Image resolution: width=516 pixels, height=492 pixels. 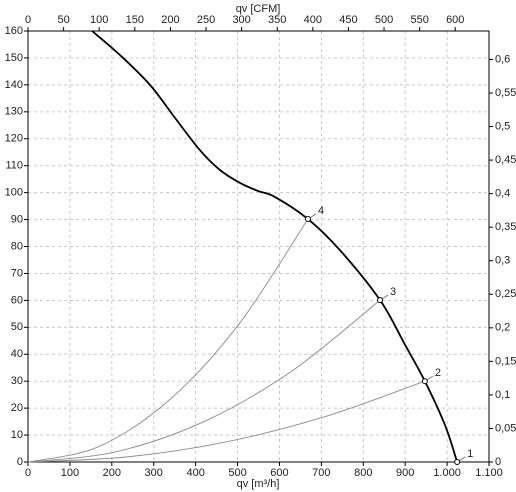 What do you see at coordinates (502, 395) in the screenshot?
I see `y2-tick-label: 0,1` at bounding box center [502, 395].